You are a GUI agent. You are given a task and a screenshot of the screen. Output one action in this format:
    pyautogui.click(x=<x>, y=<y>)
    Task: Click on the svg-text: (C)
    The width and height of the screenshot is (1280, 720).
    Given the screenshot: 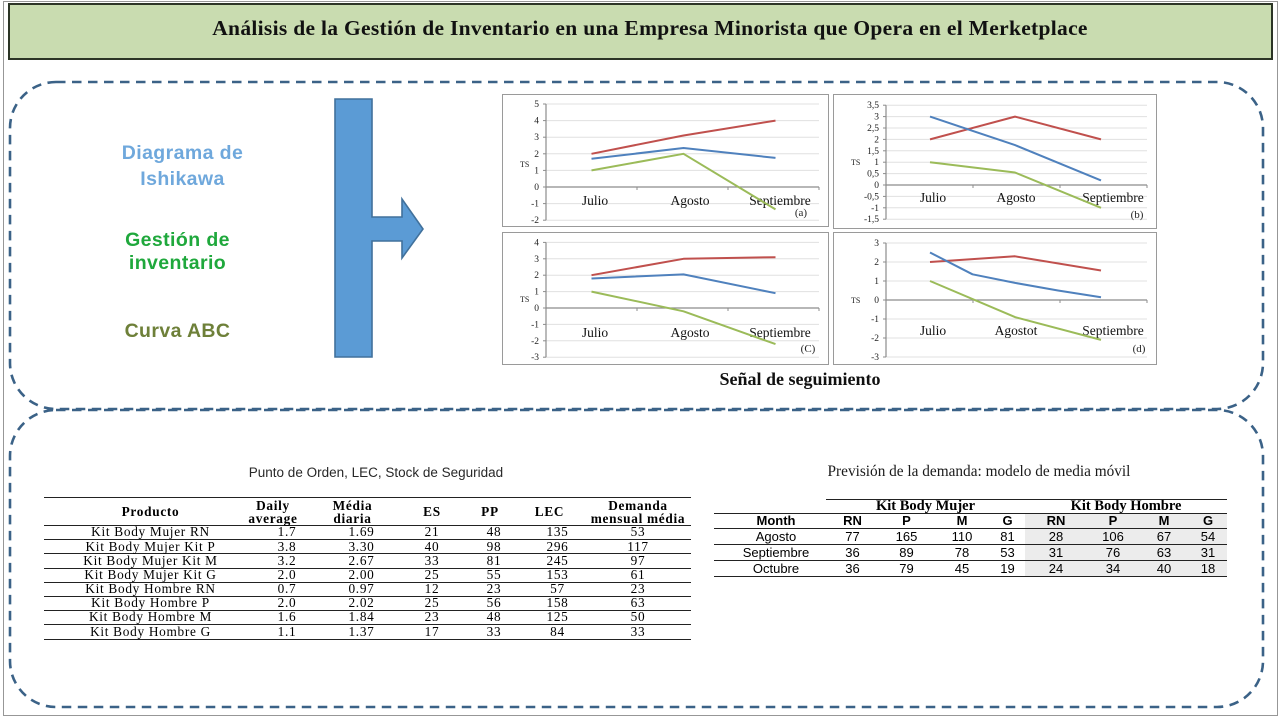 What is the action you would take?
    pyautogui.click(x=808, y=349)
    